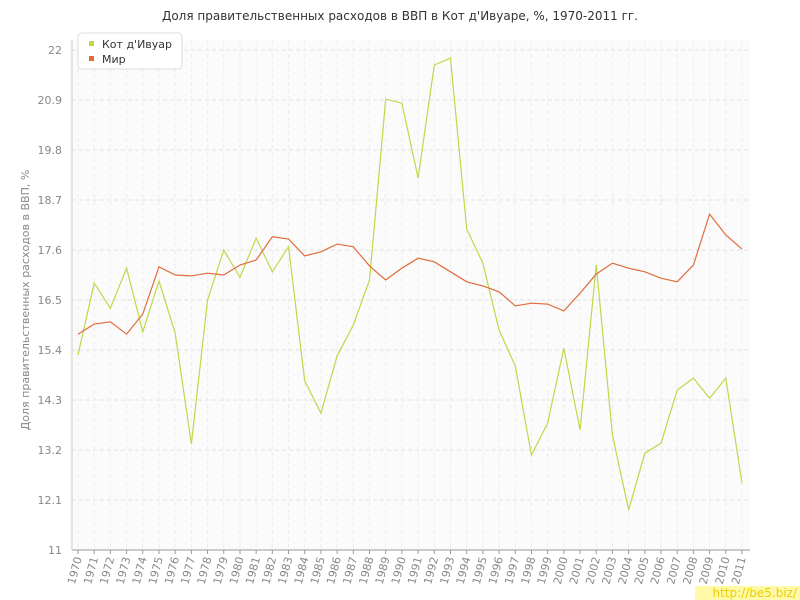  I want to click on watermark-bg, so click(747, 593).